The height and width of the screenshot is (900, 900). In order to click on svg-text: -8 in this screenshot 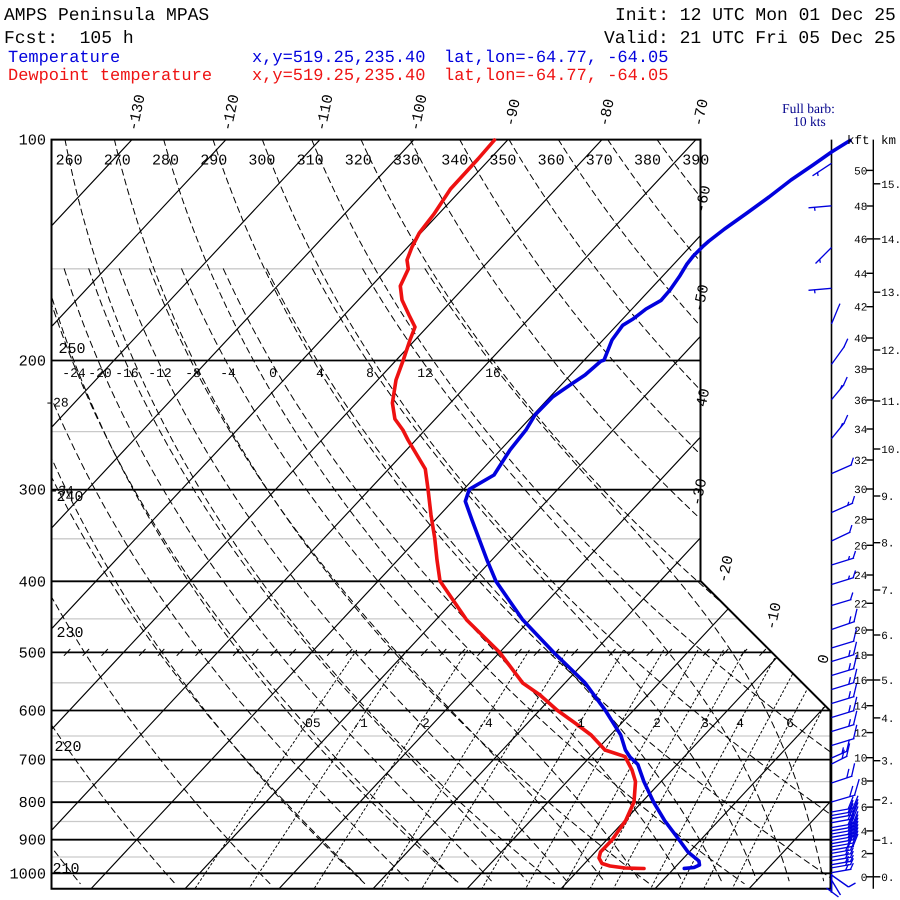, I will do `click(193, 373)`.